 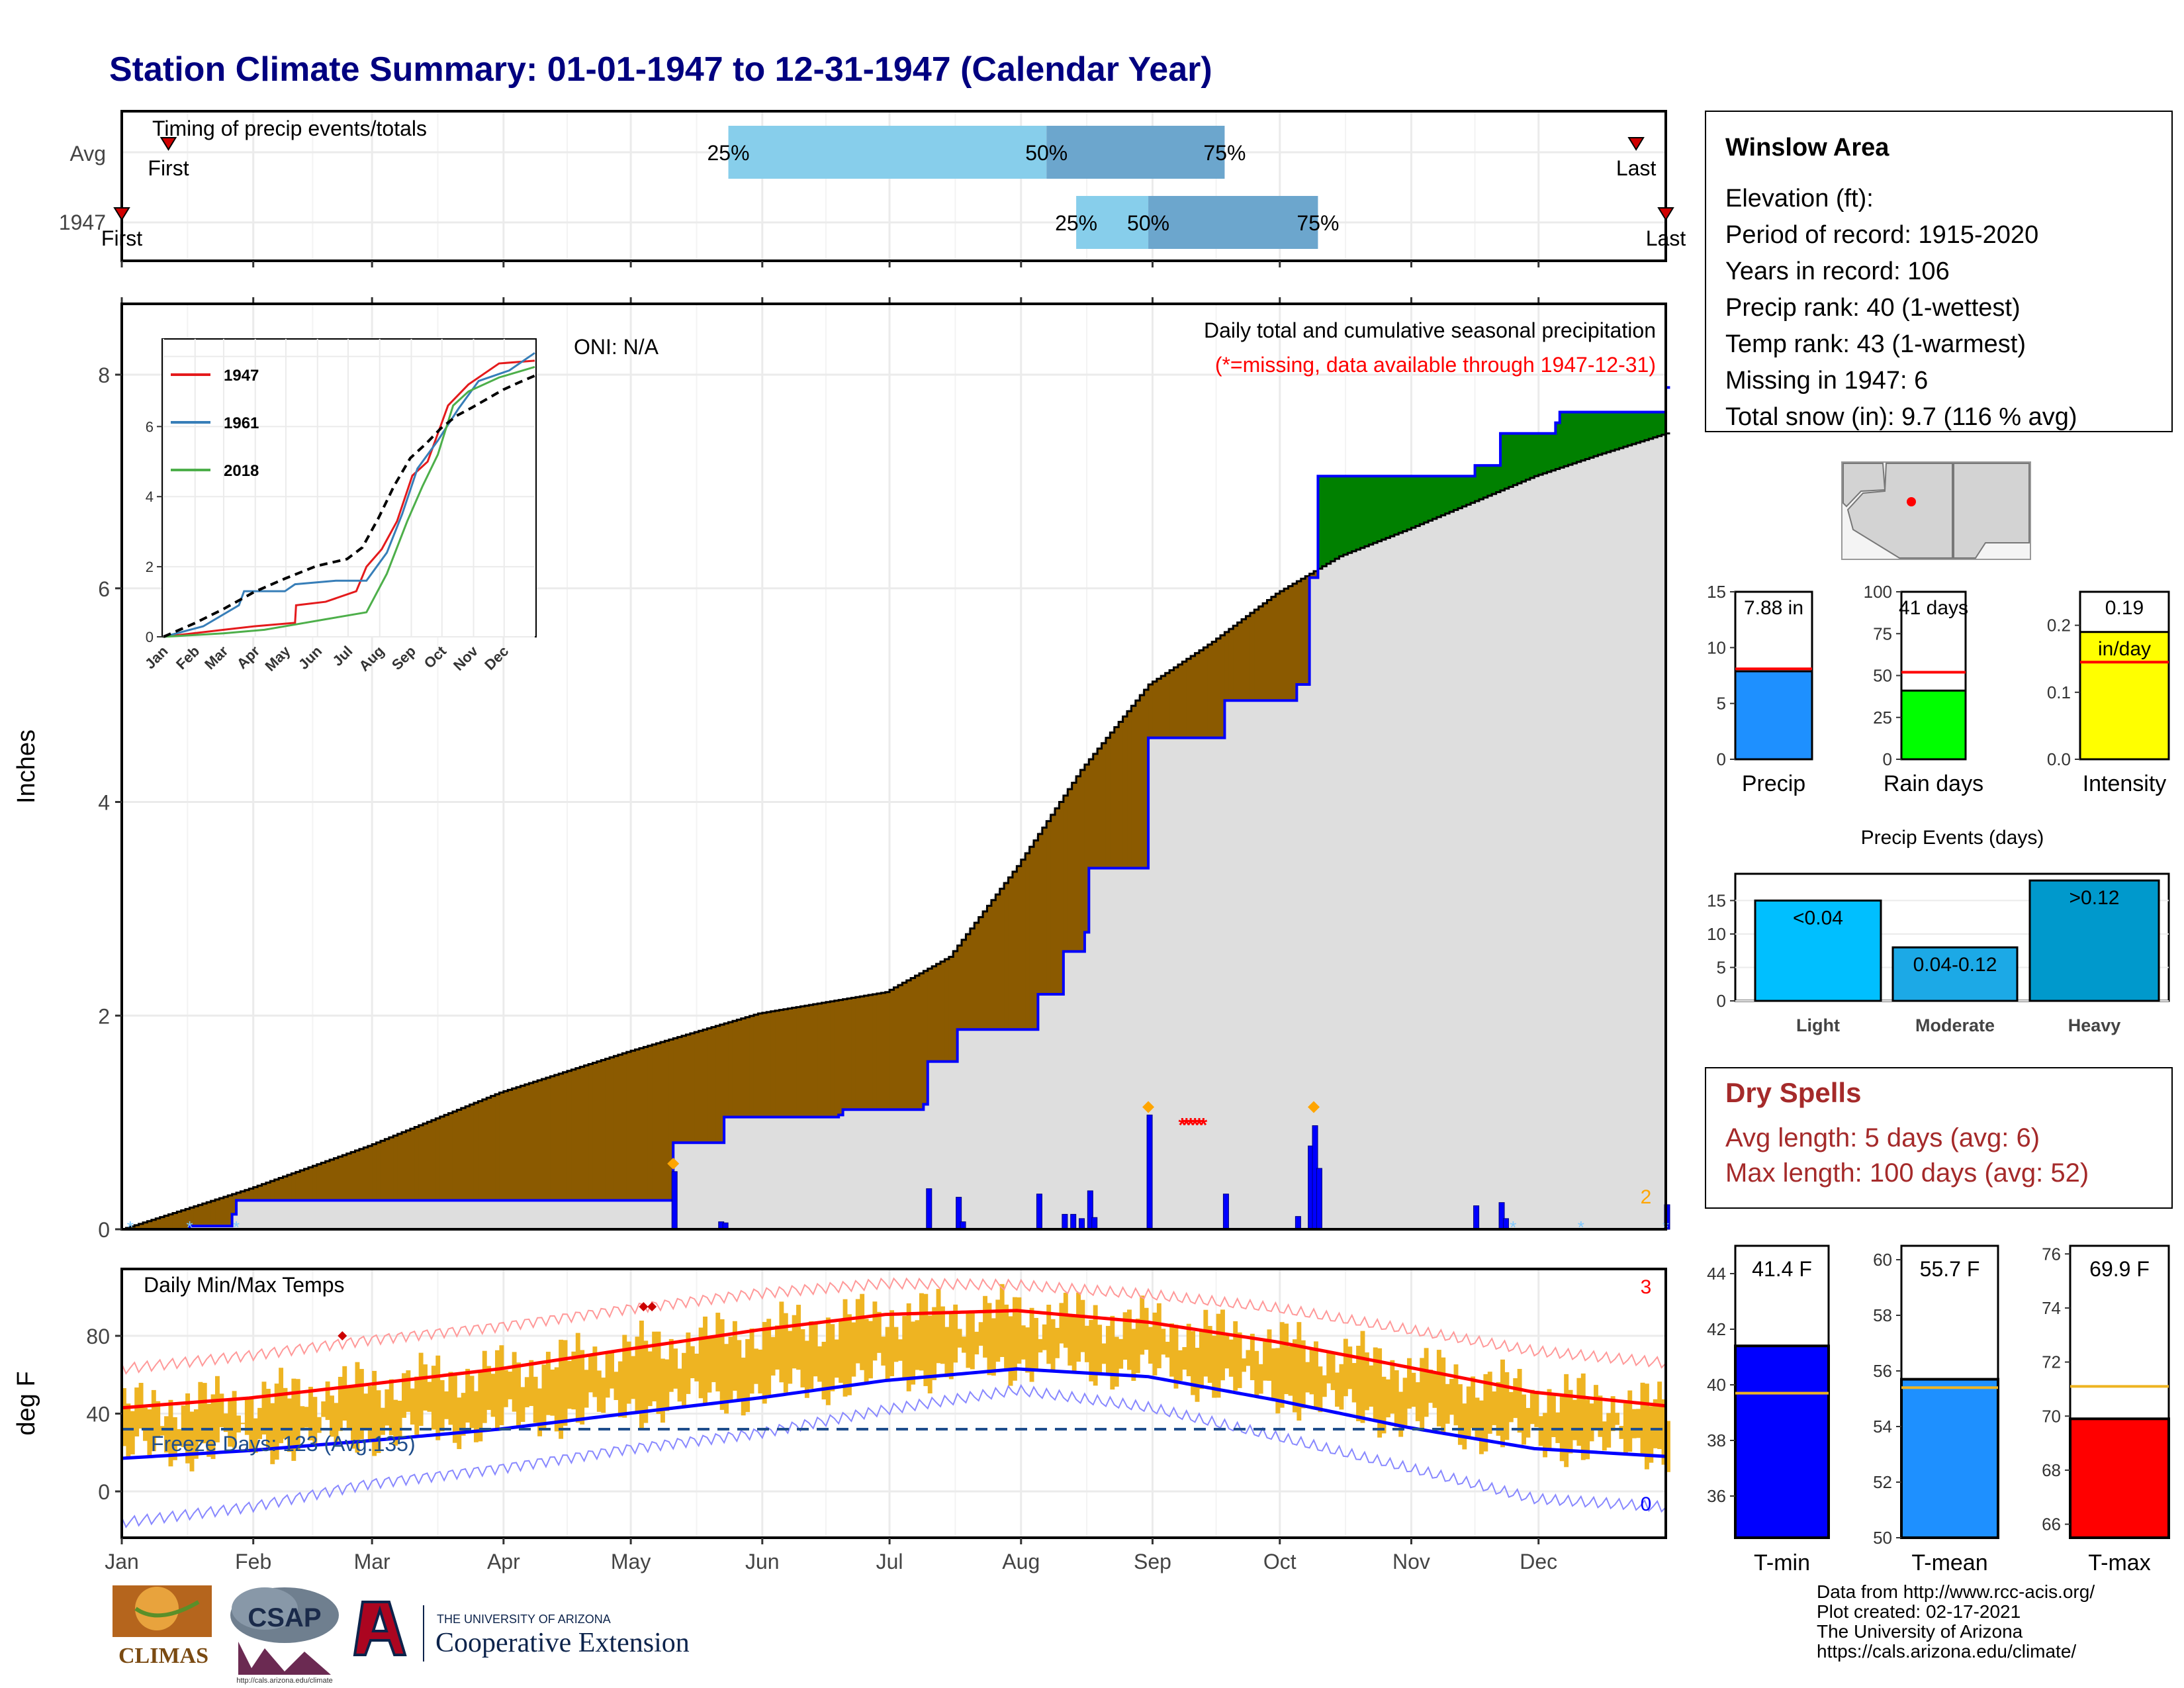 What do you see at coordinates (1955, 965) in the screenshot?
I see `events-bar-label: 0.04-0.12` at bounding box center [1955, 965].